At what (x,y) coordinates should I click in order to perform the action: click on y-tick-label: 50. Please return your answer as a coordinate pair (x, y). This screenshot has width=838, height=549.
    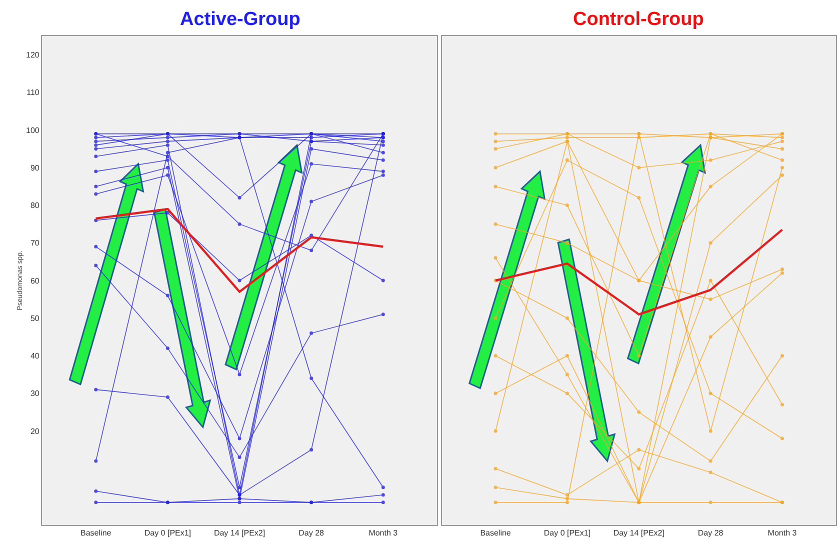
    Looking at the image, I should click on (35, 318).